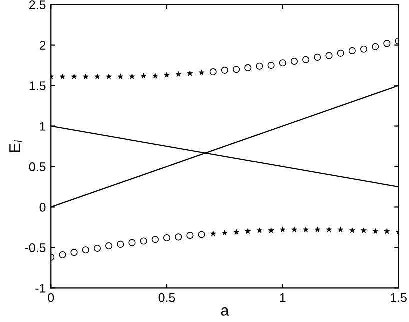  What do you see at coordinates (51, 297) in the screenshot?
I see `x-tick-label: 0` at bounding box center [51, 297].